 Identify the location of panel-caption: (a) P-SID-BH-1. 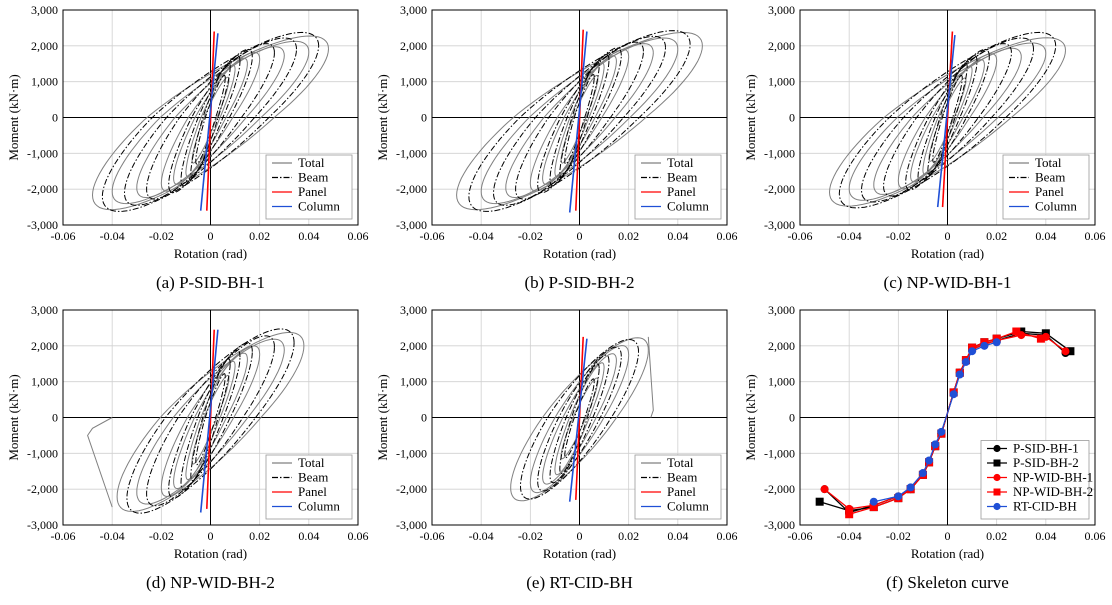
(210, 282).